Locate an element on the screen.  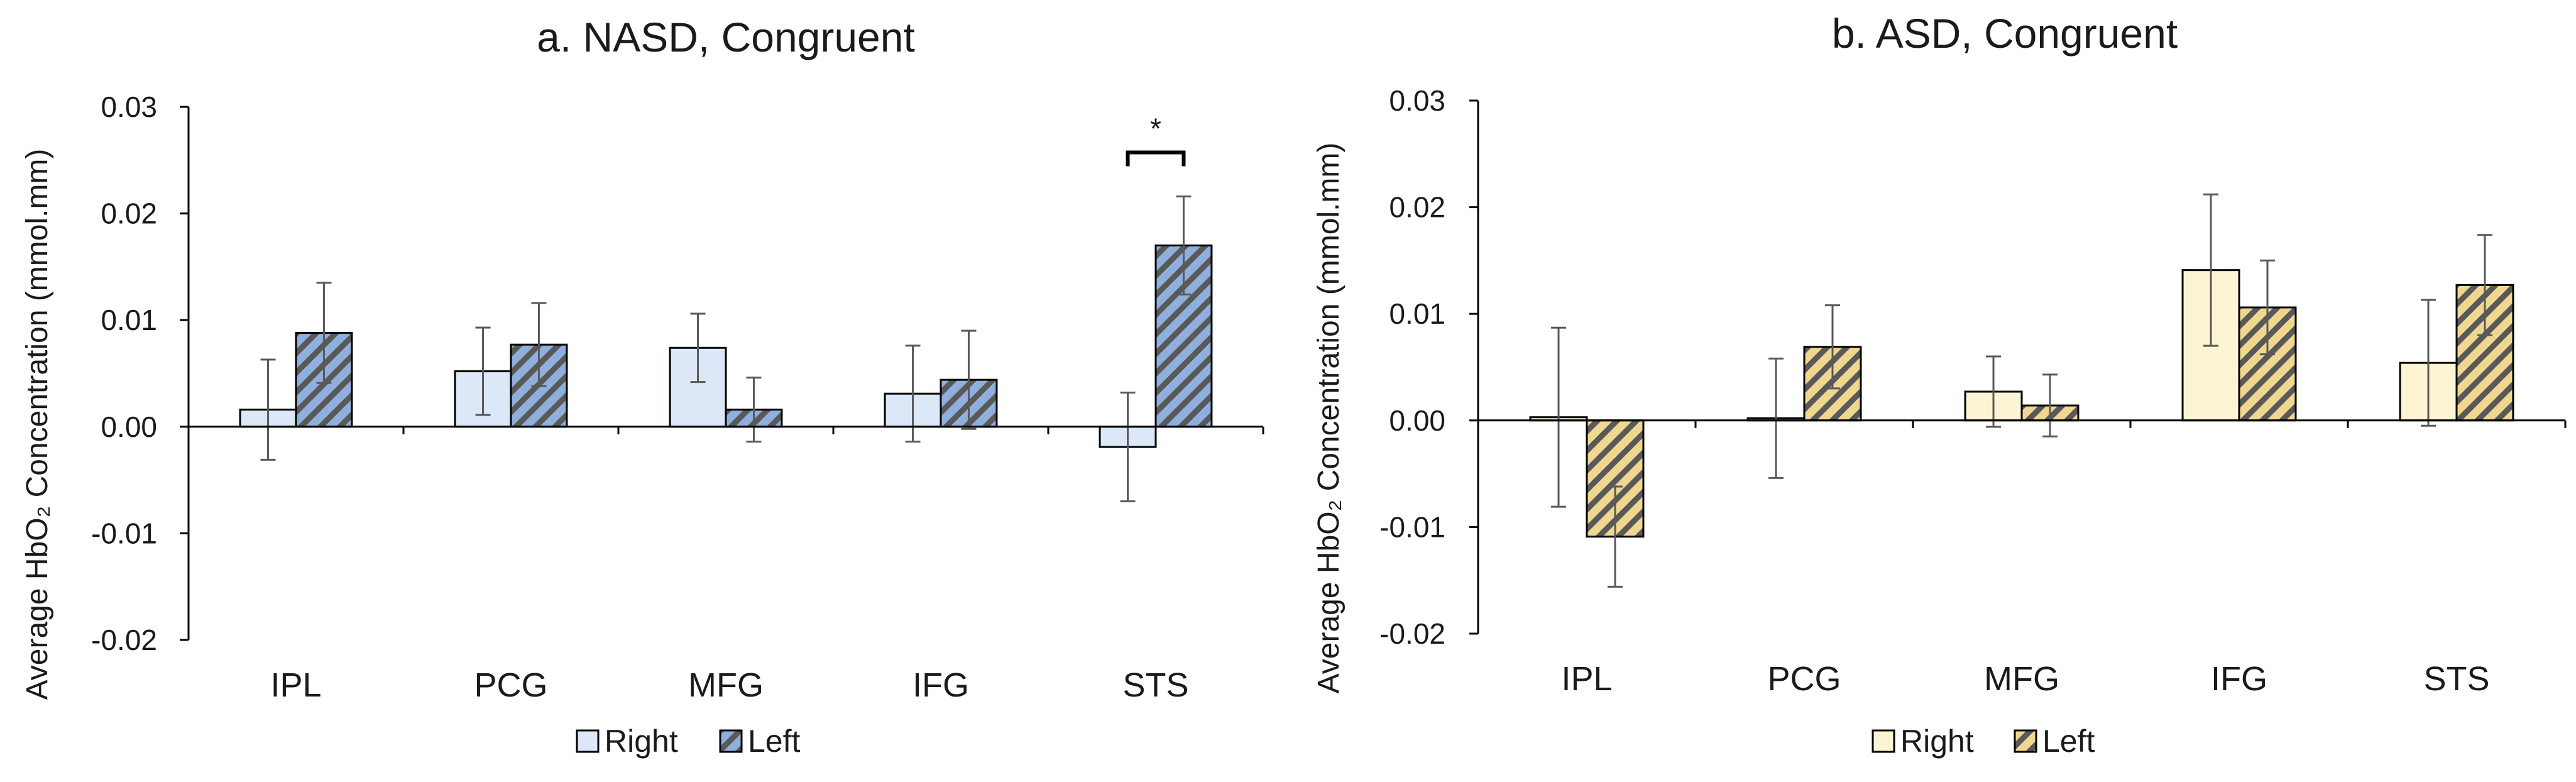
significance-star: * is located at coordinates (1155, 128).